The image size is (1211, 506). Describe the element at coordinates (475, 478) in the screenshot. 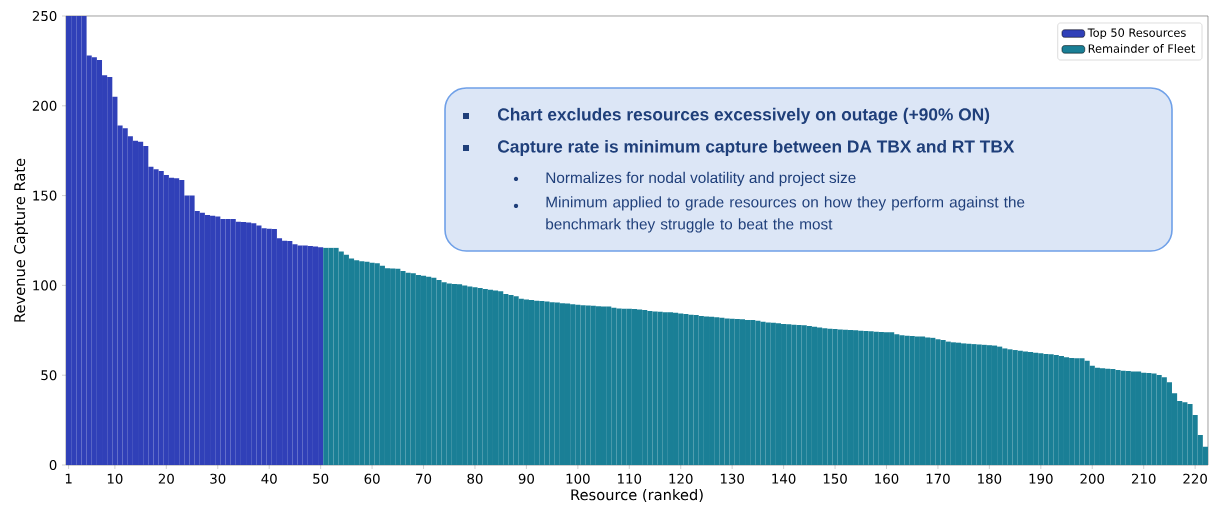

I see `x-tick-label: 80` at that location.